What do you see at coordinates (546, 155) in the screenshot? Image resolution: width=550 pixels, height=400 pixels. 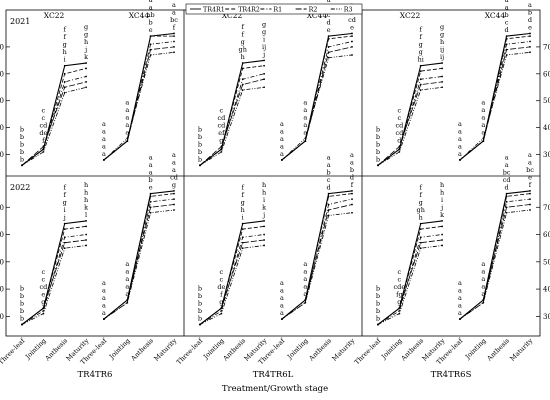 I see `y-tick-label: 30` at bounding box center [546, 155].